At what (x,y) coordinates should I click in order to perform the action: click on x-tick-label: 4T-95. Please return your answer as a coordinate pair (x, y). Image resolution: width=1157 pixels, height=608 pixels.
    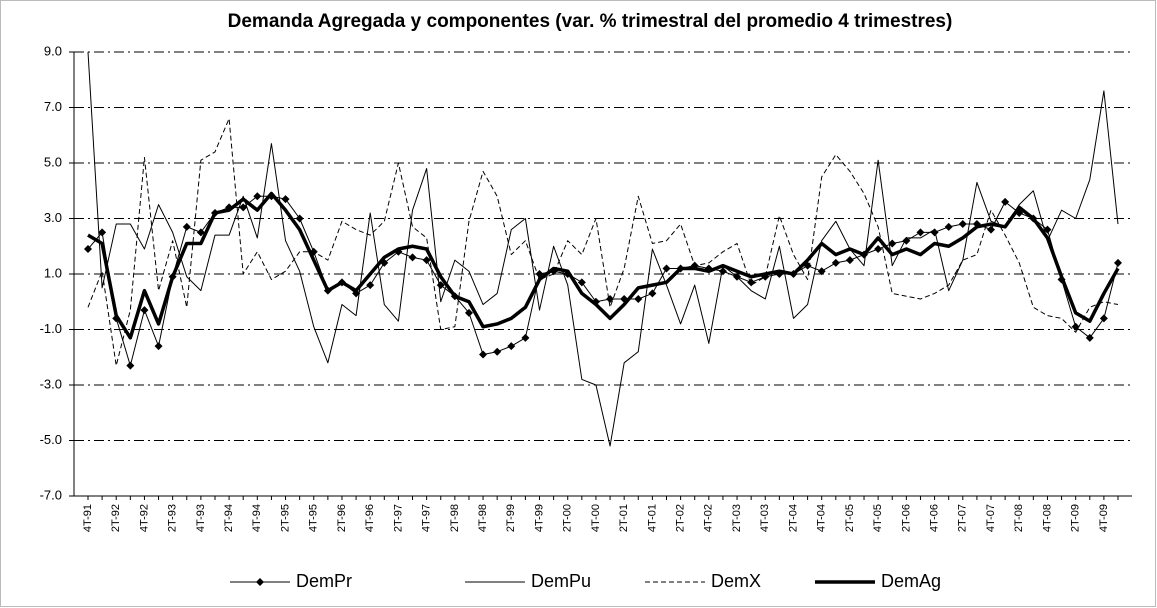
    Looking at the image, I should click on (314, 518).